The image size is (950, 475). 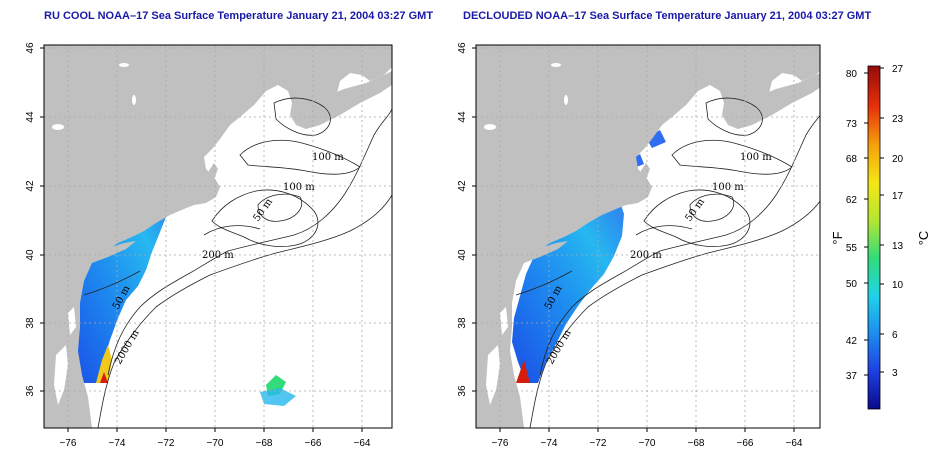 What do you see at coordinates (874, 237) in the screenshot?
I see `colorbar-scale` at bounding box center [874, 237].